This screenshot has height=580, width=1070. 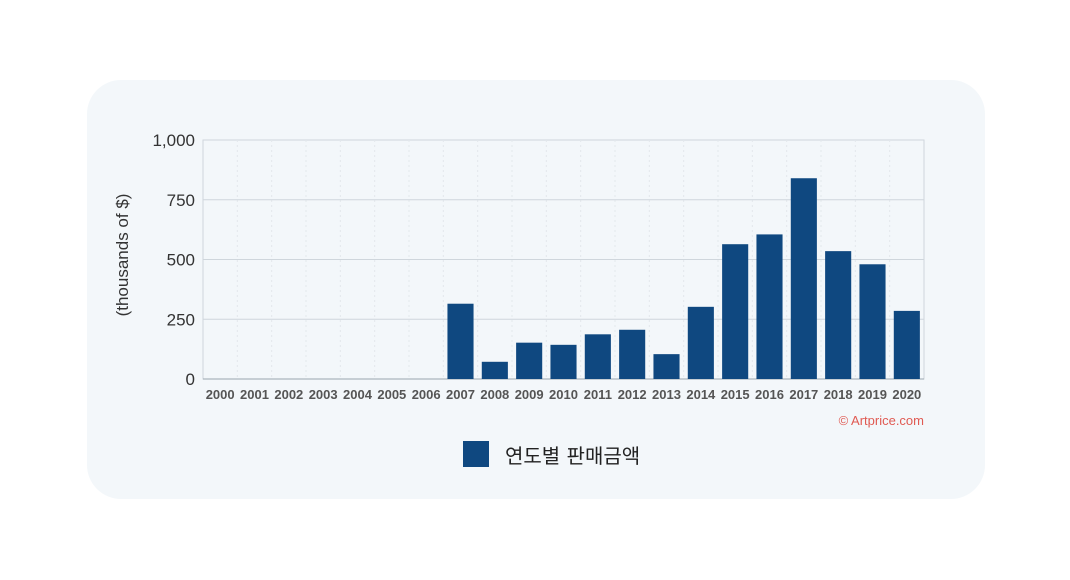 I want to click on y-tick-label: 750, so click(x=181, y=200).